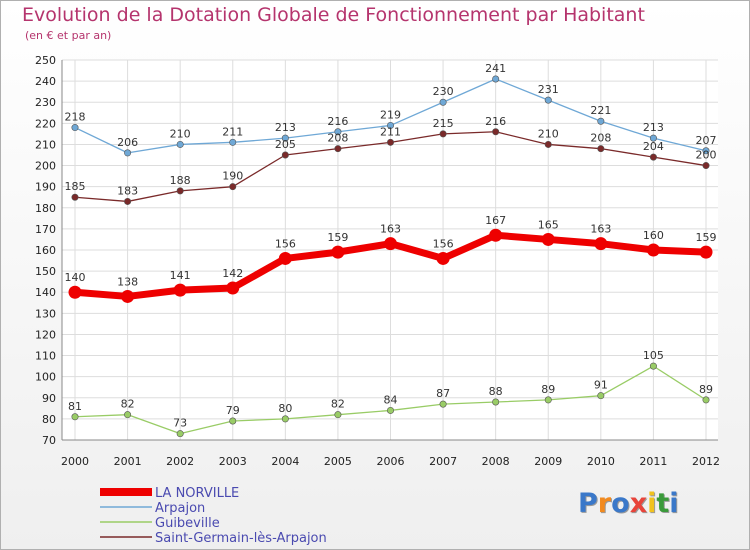  What do you see at coordinates (68, 35) in the screenshot?
I see `chart-subtitle: (en € et par an)` at bounding box center [68, 35].